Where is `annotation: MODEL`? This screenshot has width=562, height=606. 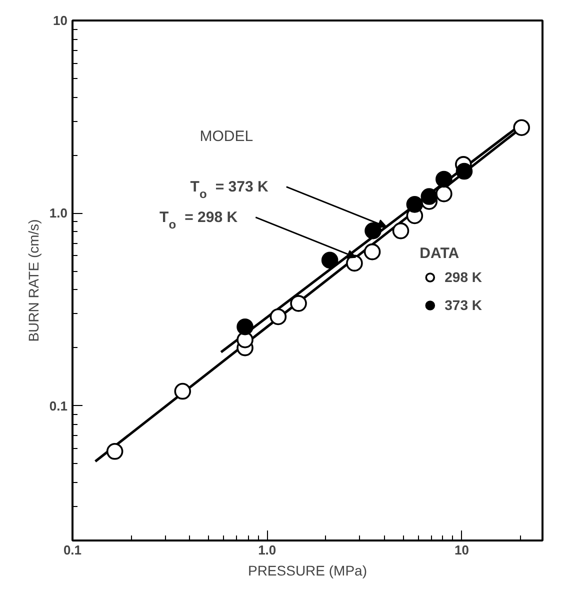
annotation: MODEL is located at coordinates (227, 136).